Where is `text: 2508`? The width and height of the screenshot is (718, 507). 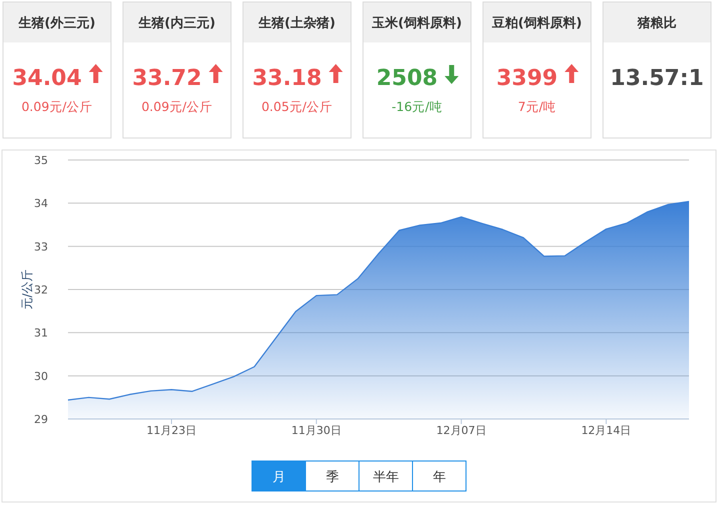
text: 2508 is located at coordinates (407, 78).